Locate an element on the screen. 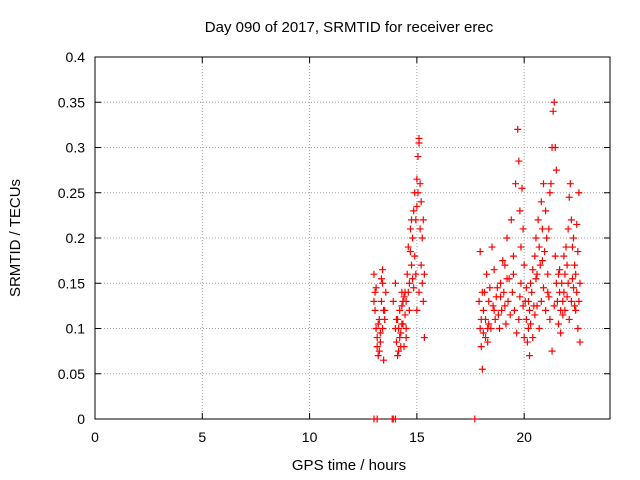 The image size is (640, 480). x-tick-label: 20 is located at coordinates (524, 437).